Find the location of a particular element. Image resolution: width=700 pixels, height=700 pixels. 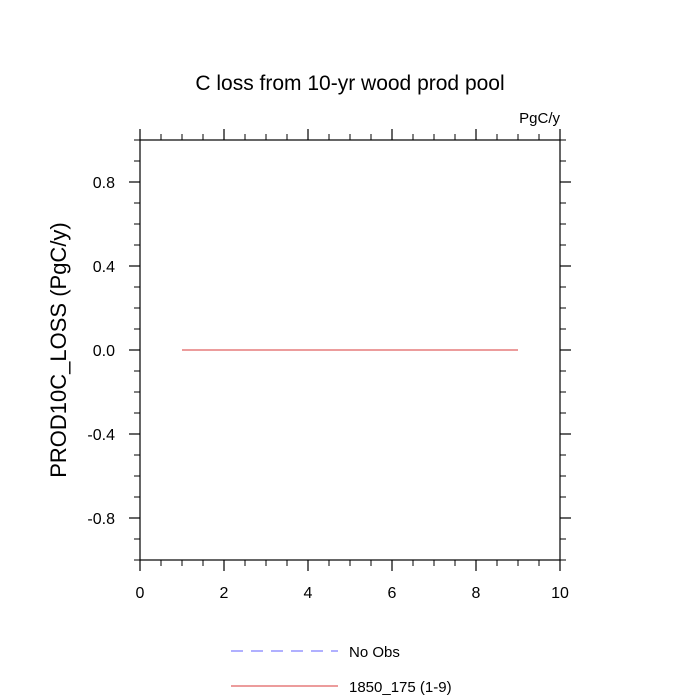

y-tick-label: -0.4 is located at coordinates (101, 435).